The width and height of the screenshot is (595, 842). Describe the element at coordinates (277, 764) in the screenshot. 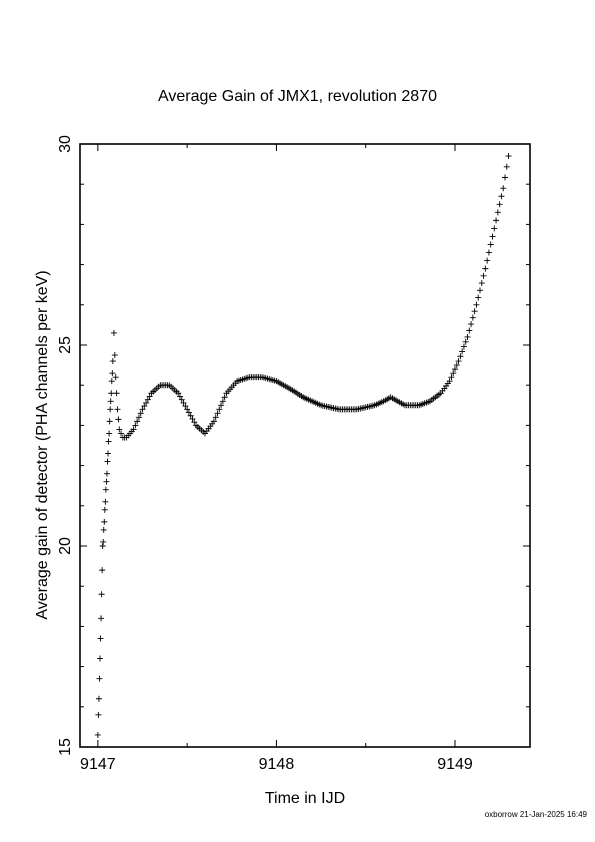

I see `x-tick-label: 9148` at that location.